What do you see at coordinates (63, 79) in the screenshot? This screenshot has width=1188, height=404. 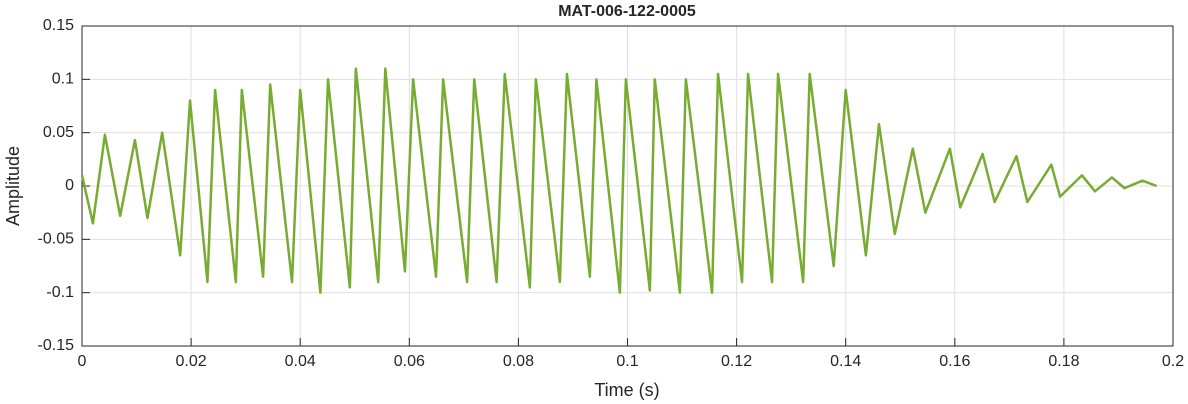 I see `y-tick-label: 0.1` at bounding box center [63, 79].